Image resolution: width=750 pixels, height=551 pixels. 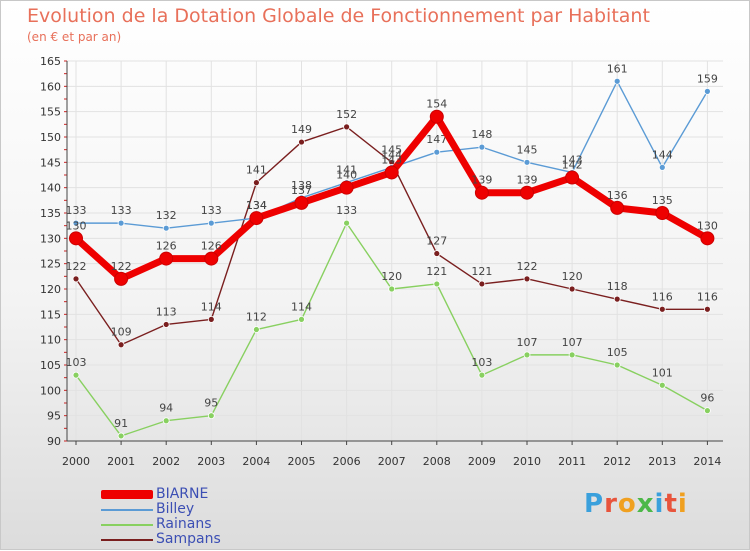 What do you see at coordinates (50, 340) in the screenshot?
I see `y-tick-label: 110` at bounding box center [50, 340].